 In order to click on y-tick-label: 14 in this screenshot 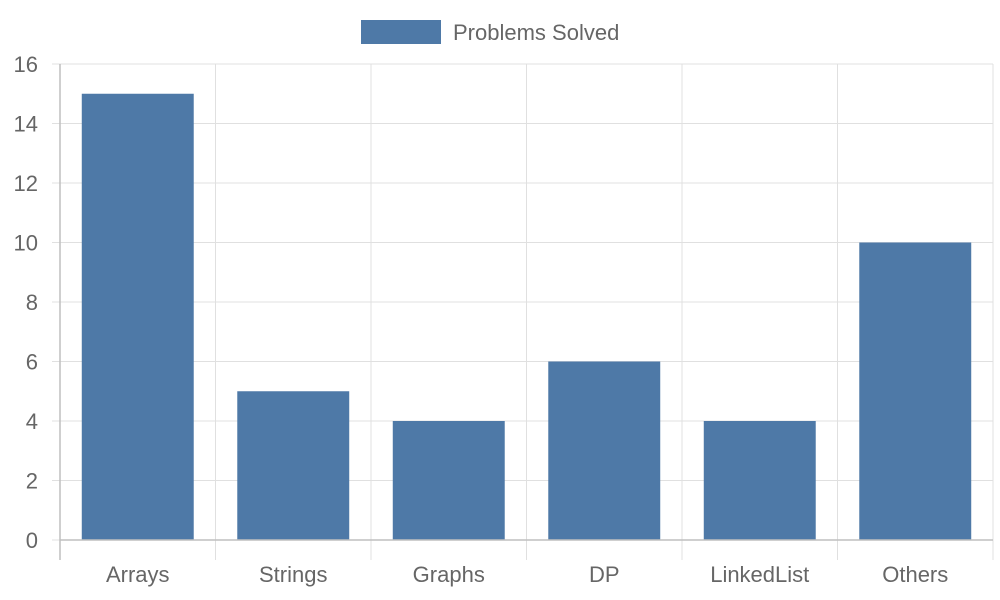, I will do `click(26, 124)`.